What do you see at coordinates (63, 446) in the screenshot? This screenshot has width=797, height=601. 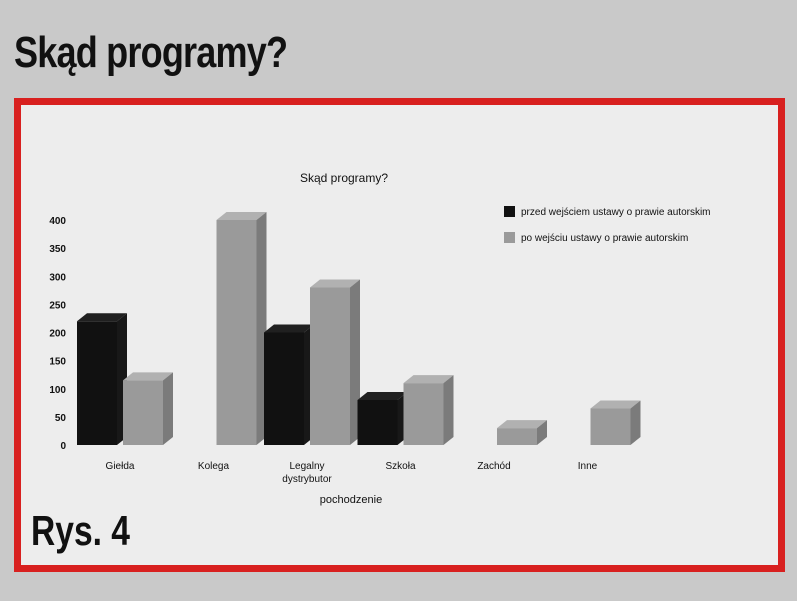 I see `y-tick-label: 0` at bounding box center [63, 446].